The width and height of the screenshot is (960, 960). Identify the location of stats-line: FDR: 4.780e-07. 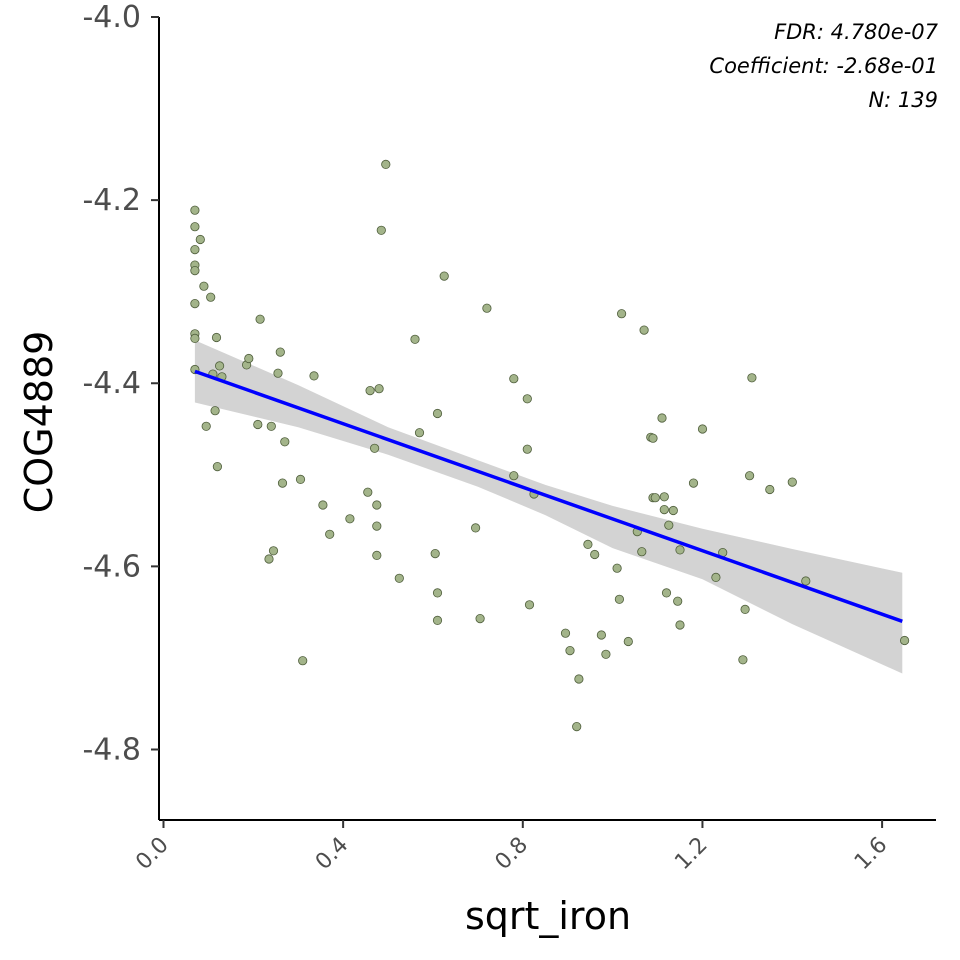
(856, 32).